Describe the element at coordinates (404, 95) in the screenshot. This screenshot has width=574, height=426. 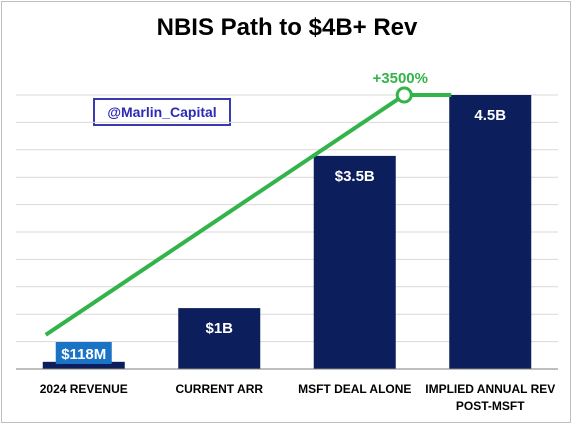
I see `trend-marker` at that location.